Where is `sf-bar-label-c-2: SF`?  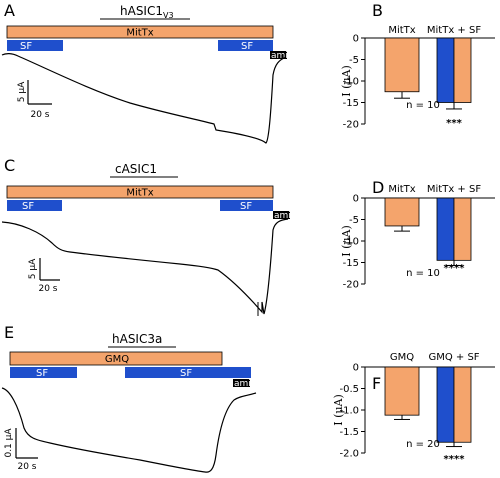
sf-bar-label-c-2: SF is located at coordinates (246, 206).